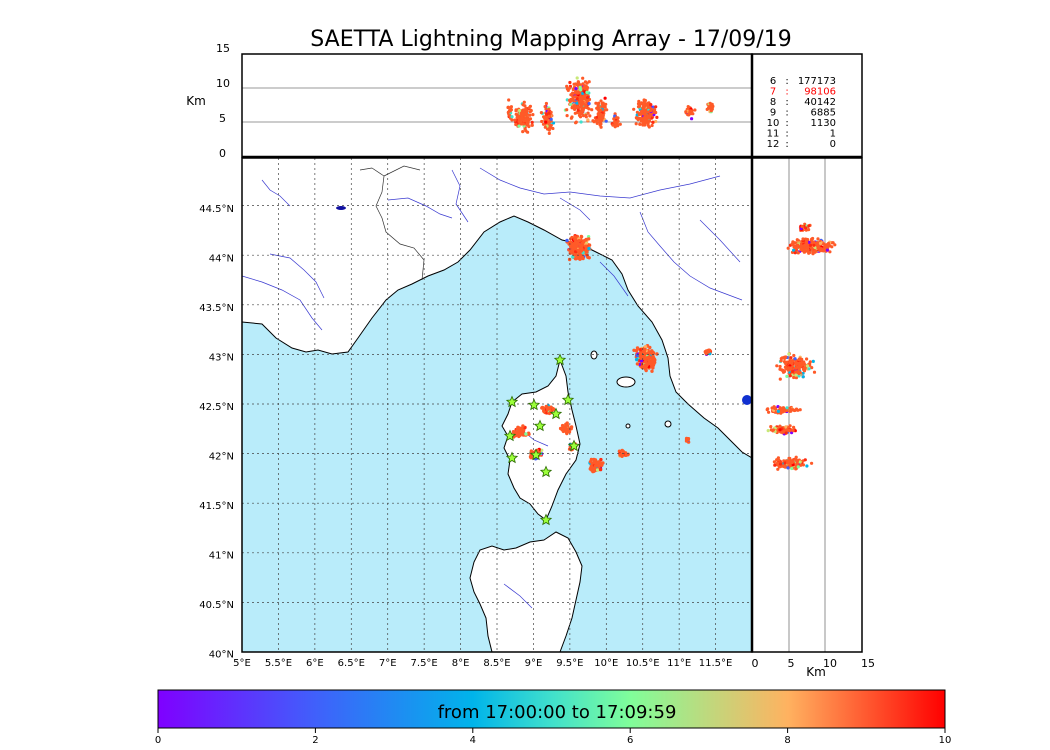 This screenshot has height=750, width=1050. What do you see at coordinates (222, 153) in the screenshot?
I see `alt-tick-0: 0` at bounding box center [222, 153].